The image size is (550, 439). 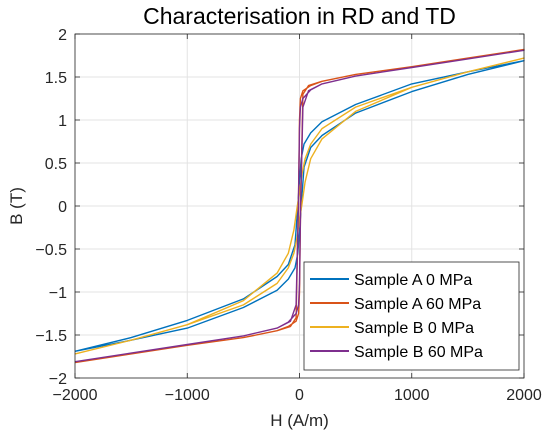 I want to click on x-tick-label: 0, so click(x=299, y=395).